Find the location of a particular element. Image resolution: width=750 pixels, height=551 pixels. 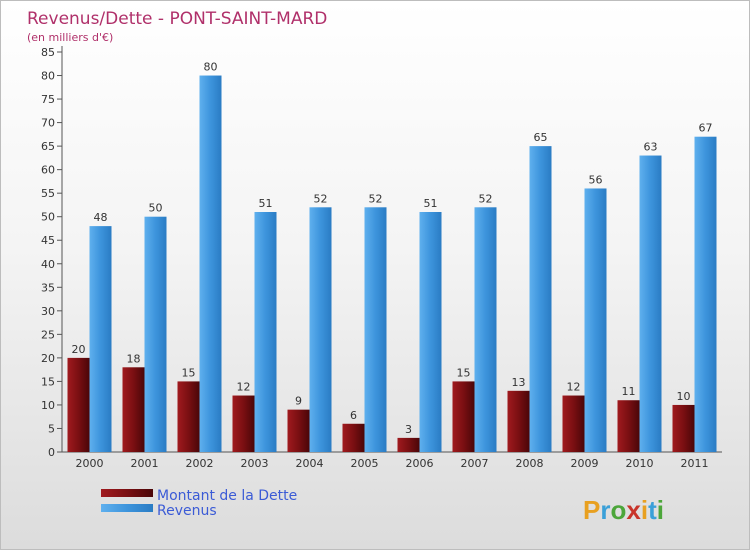

y-tick-label: 60 is located at coordinates (48, 170).